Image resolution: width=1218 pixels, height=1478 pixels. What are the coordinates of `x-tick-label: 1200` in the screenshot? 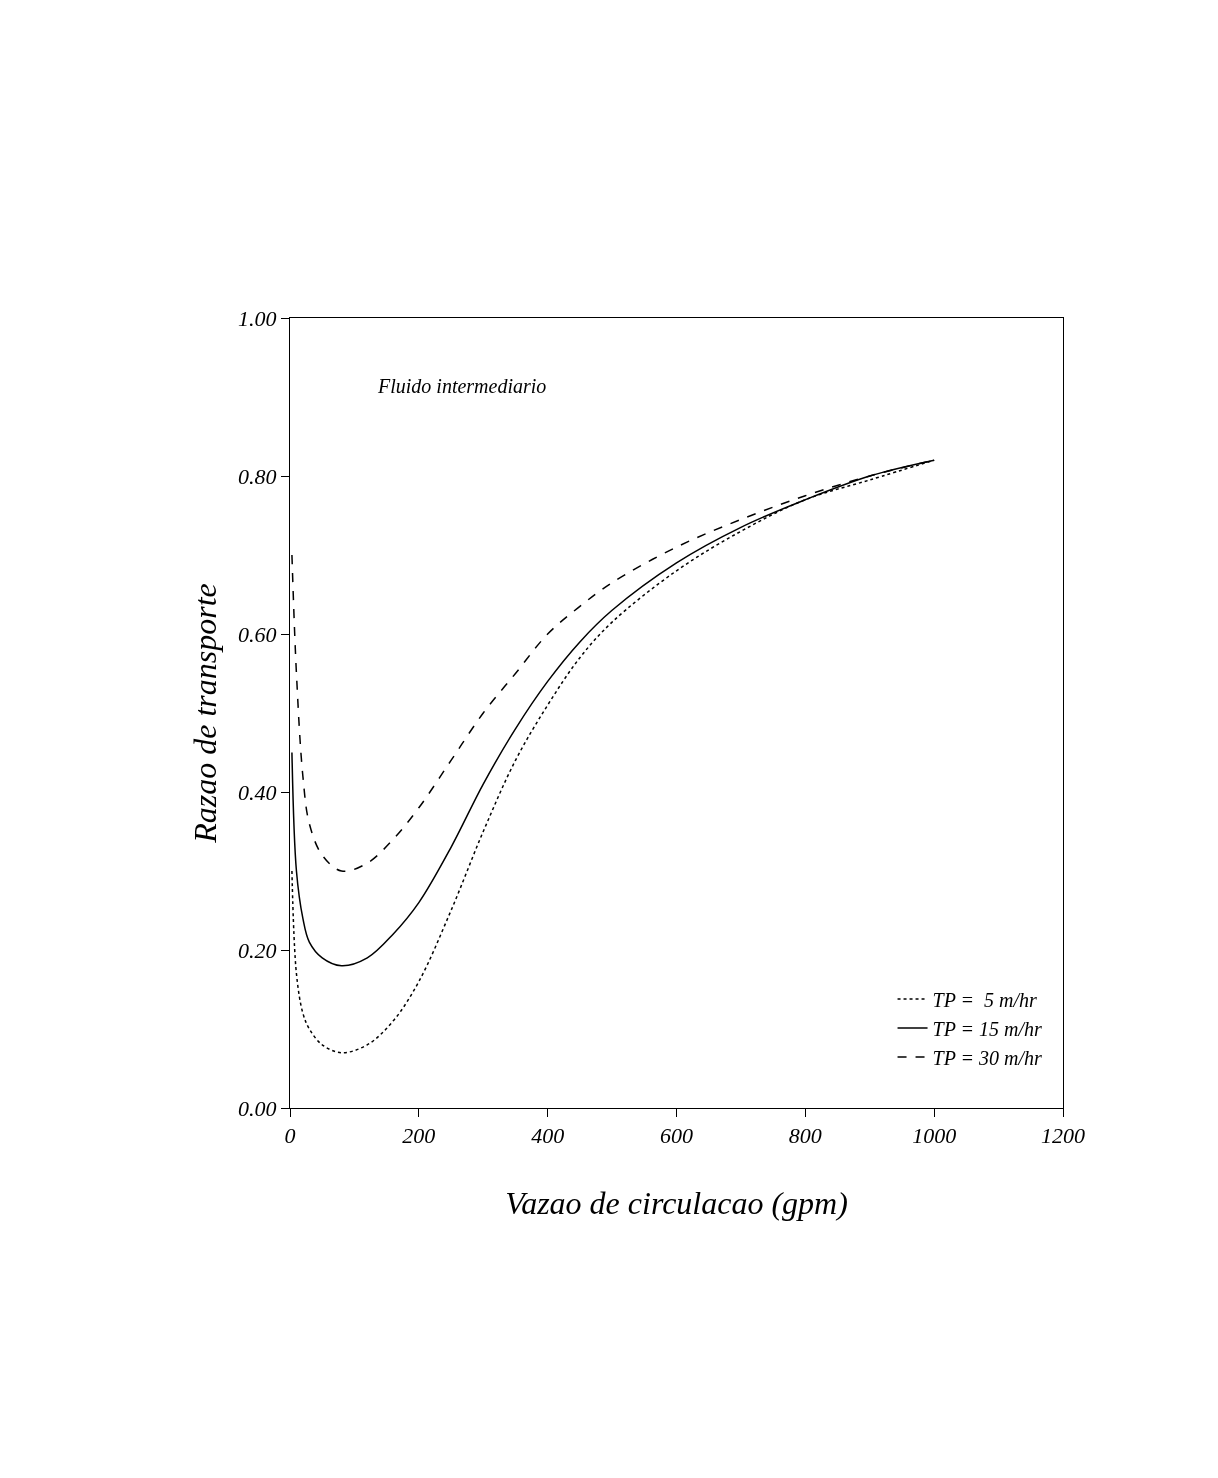 It's located at (1063, 1136).